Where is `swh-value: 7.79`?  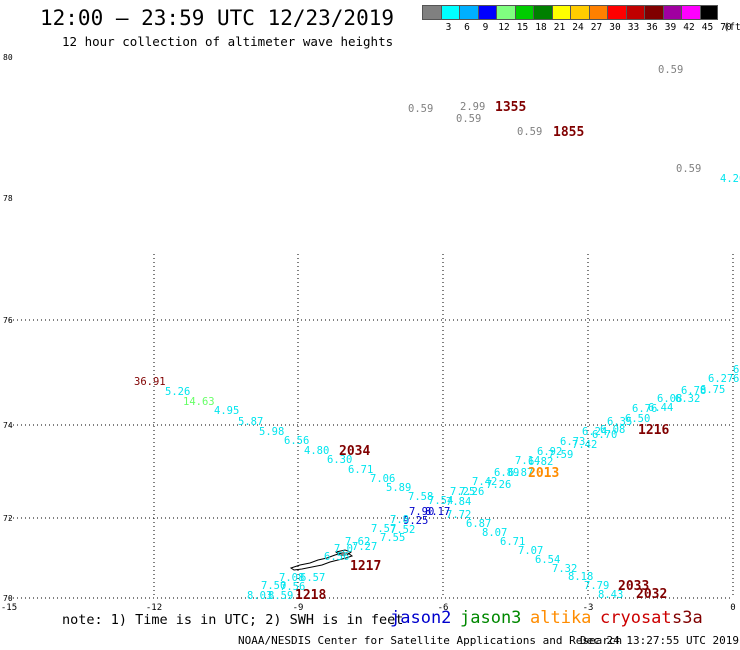 swh-value: 7.79 is located at coordinates (596, 586).